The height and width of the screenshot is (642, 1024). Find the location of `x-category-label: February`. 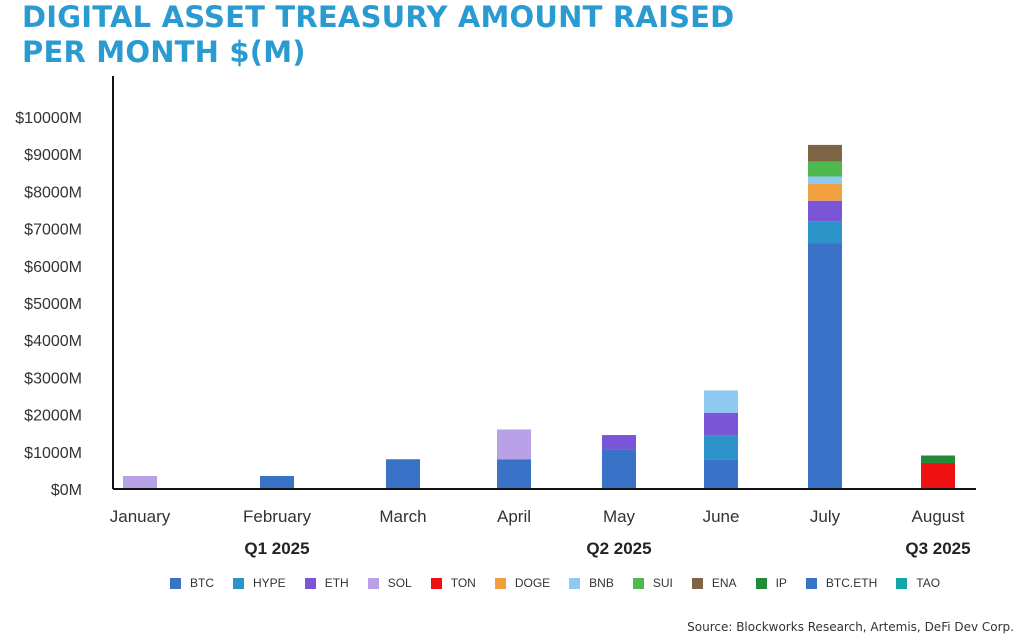

x-category-label: February is located at coordinates (277, 516).